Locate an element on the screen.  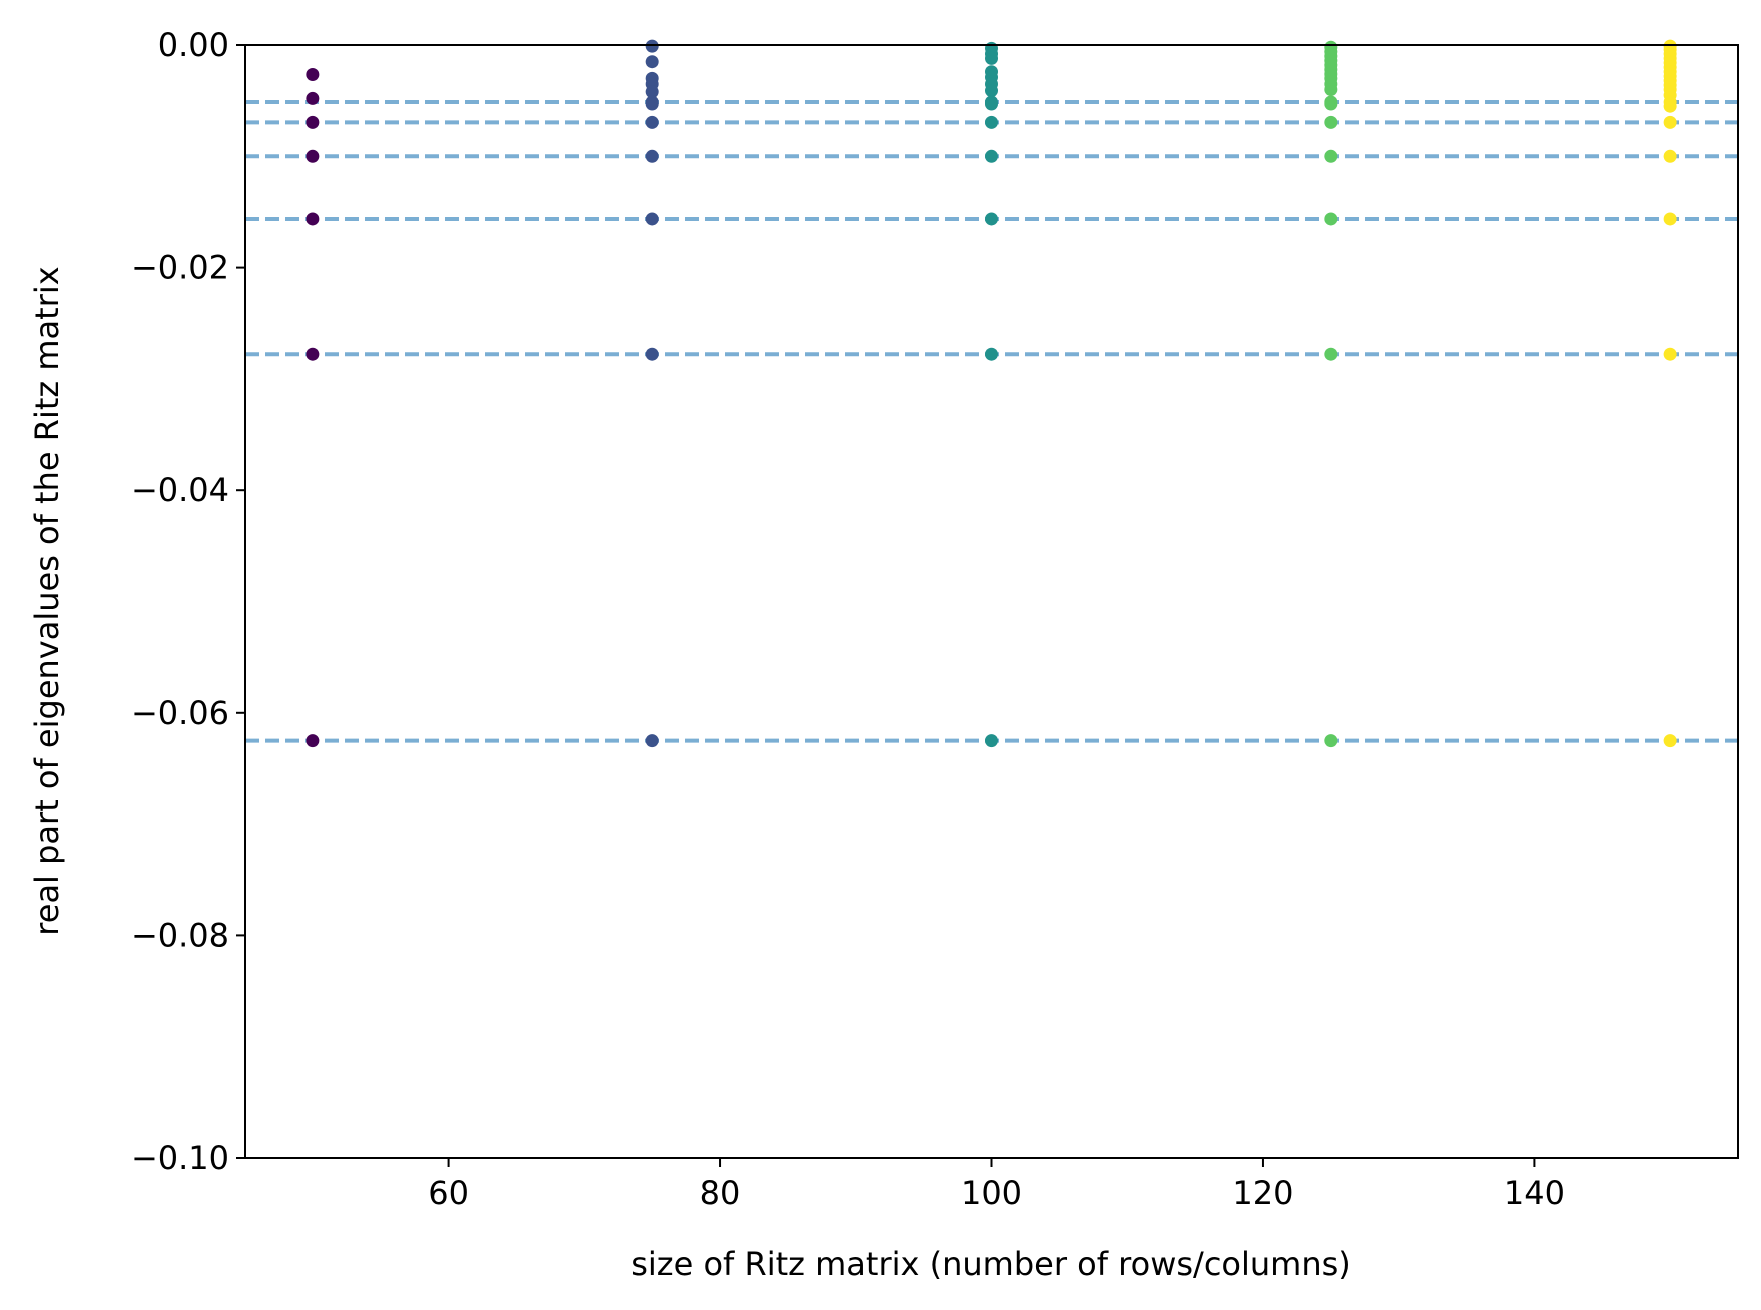
y-tick-label: −0.08 is located at coordinates (180, 935).